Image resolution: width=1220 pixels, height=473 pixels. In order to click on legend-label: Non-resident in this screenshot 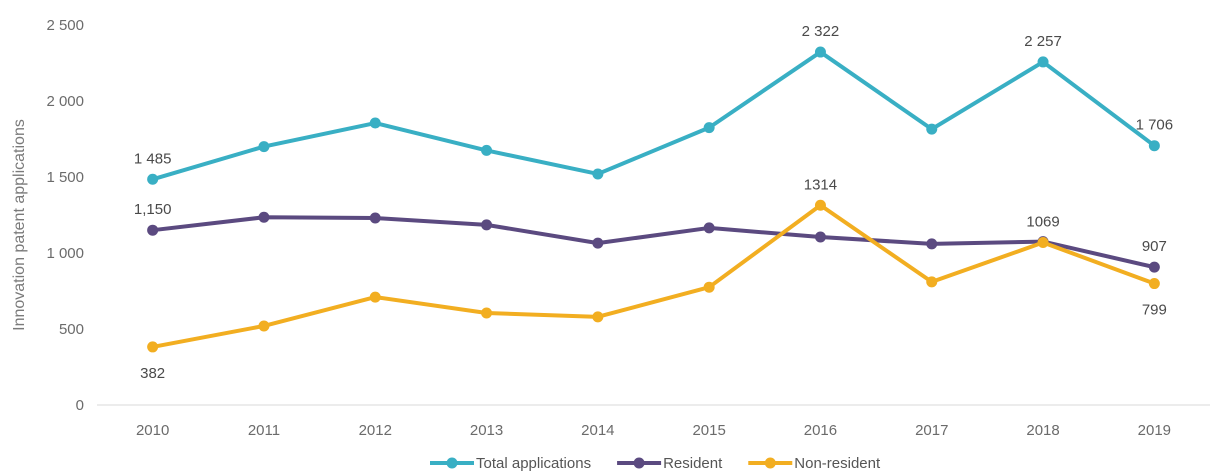, I will do `click(837, 463)`.